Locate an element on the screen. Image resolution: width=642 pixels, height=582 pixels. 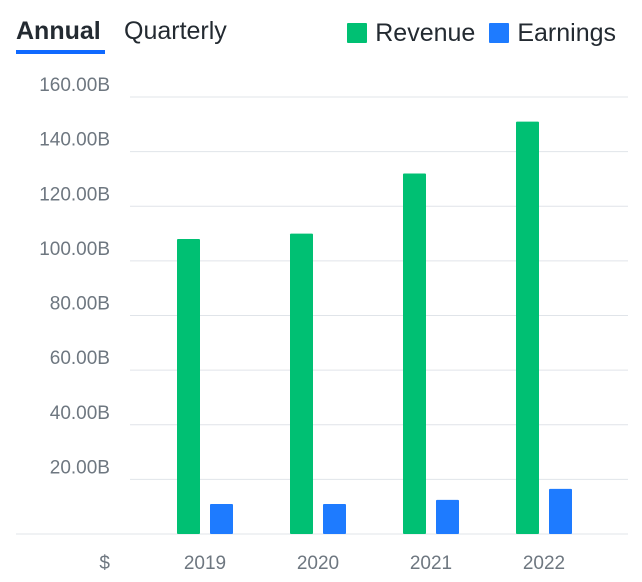
y-tick-label: 20.00B is located at coordinates (80, 467).